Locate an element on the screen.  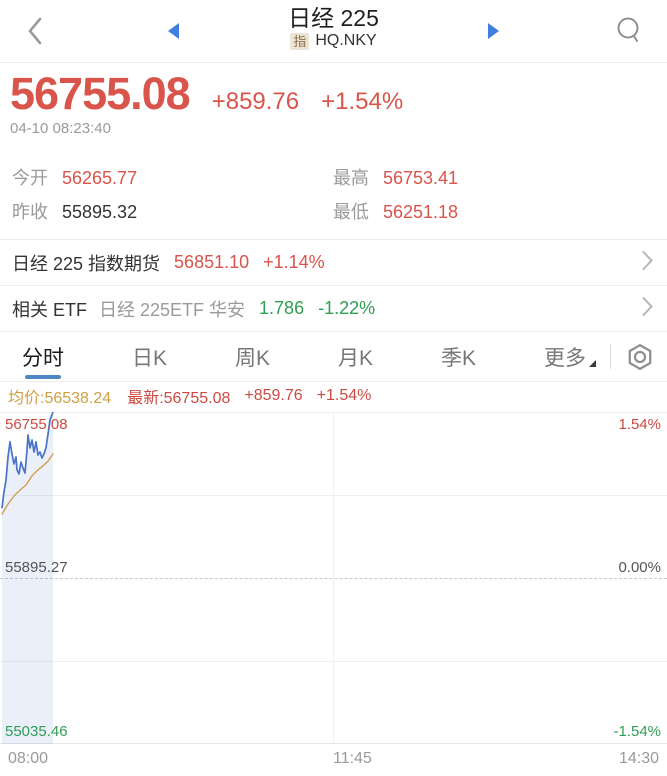
security-code: HQ.NKY is located at coordinates (346, 40).